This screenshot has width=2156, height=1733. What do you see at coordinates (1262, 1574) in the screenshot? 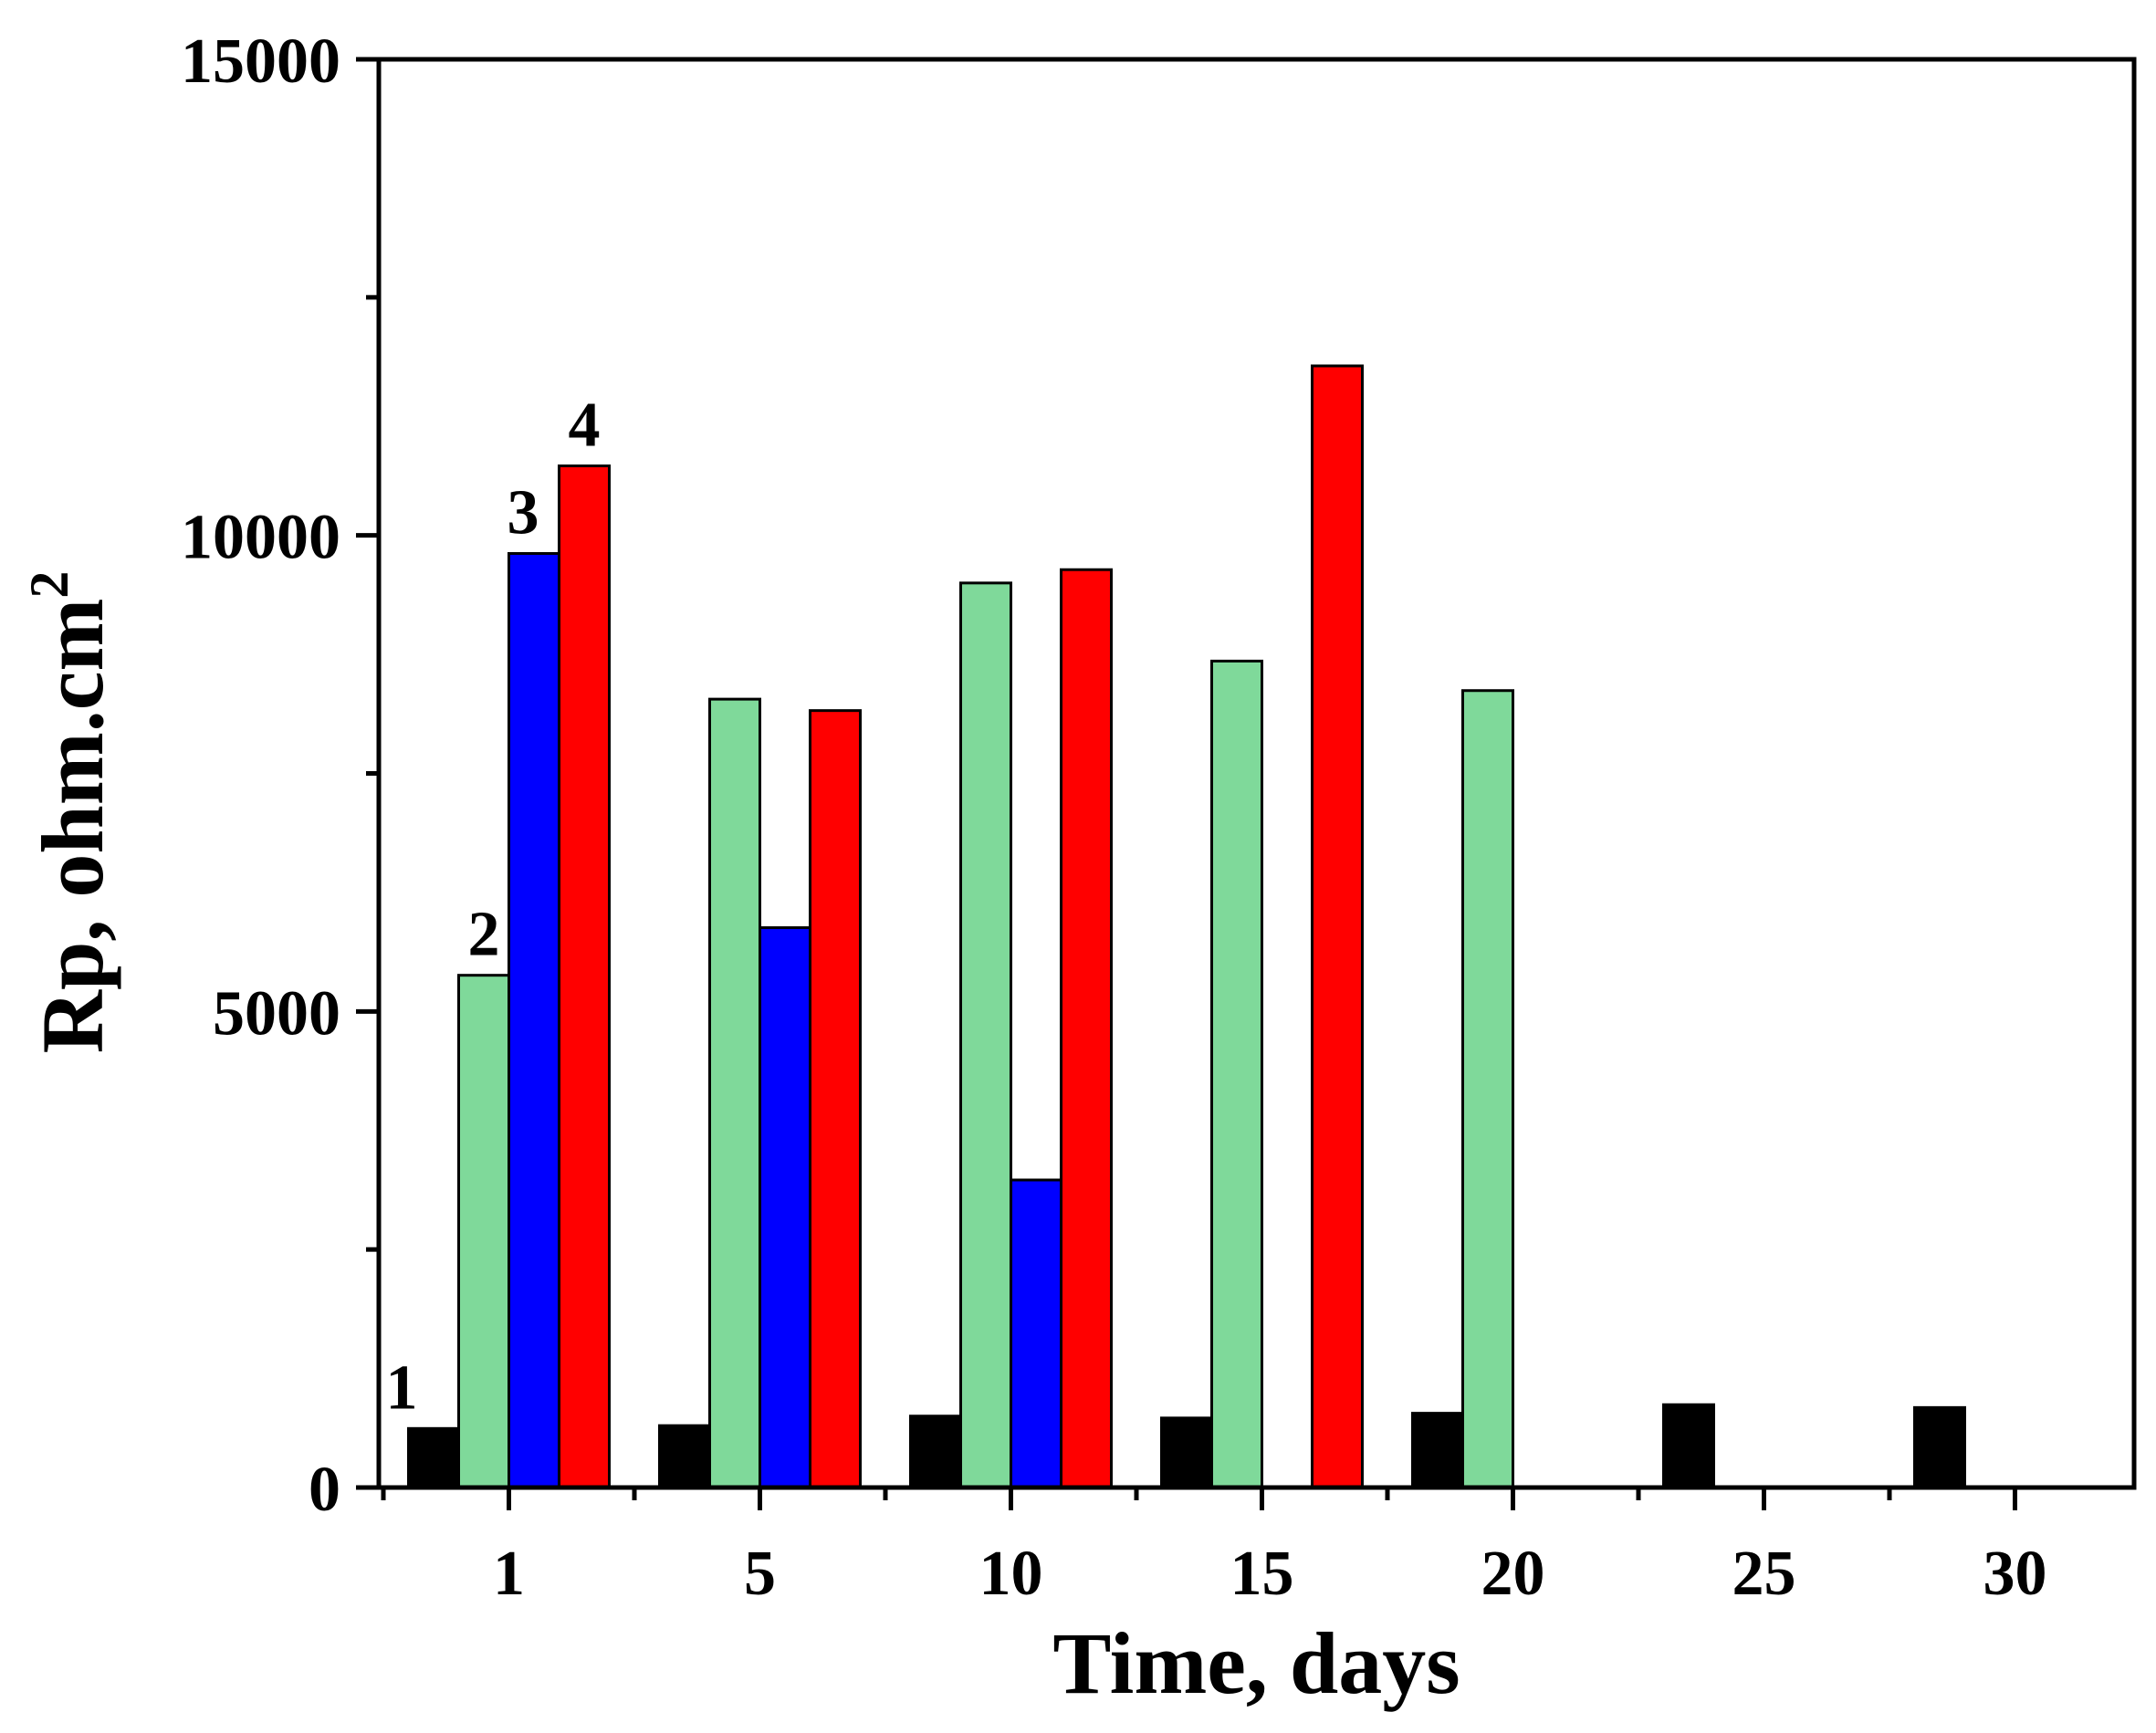
I see `x-tick-label-15: 15` at bounding box center [1262, 1574].